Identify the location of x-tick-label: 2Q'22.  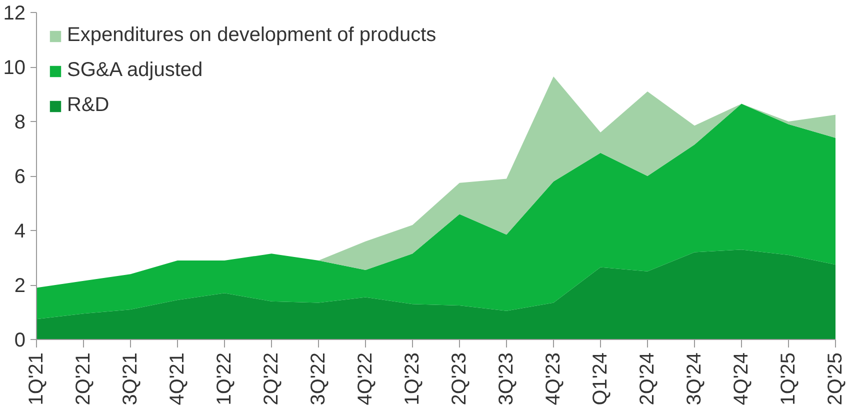
(271, 379).